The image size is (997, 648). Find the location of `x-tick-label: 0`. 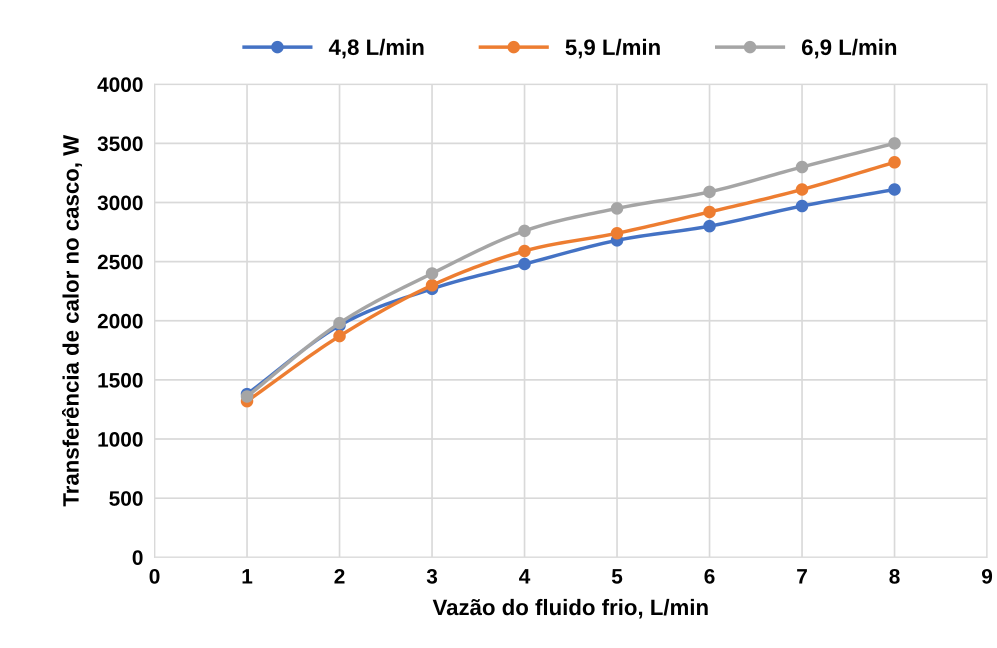

x-tick-label: 0 is located at coordinates (155, 576).